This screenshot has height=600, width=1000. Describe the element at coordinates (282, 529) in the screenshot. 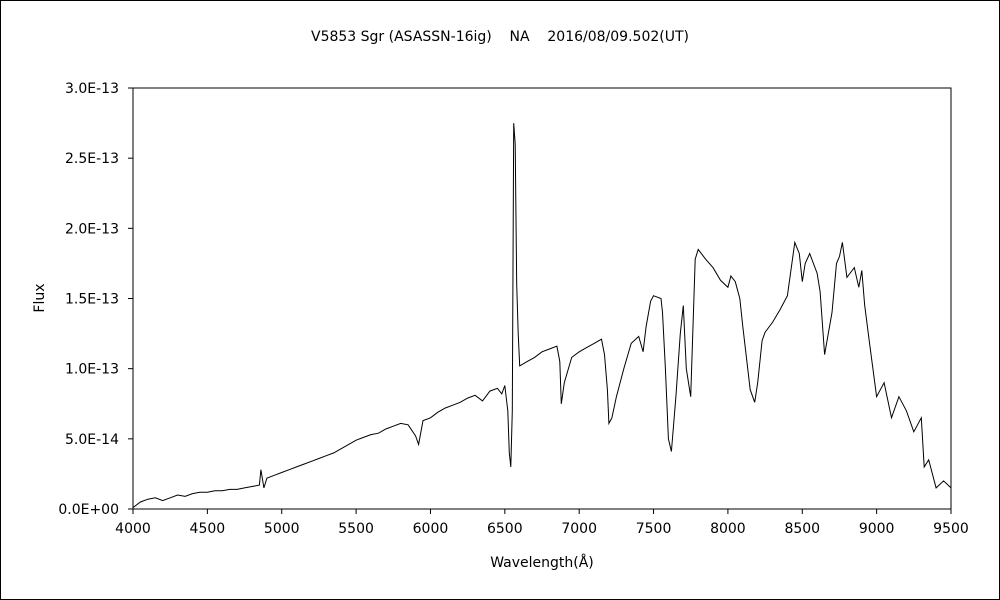

I see `x-tick-label: 5000` at that location.